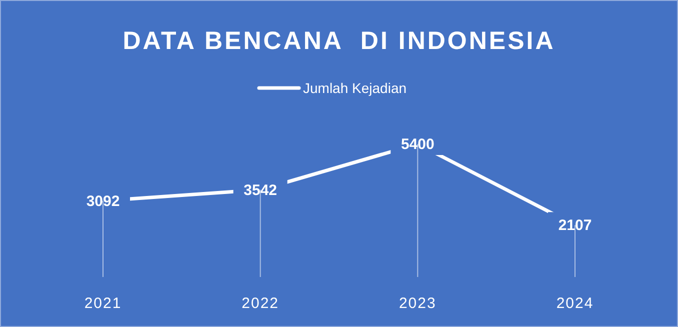 The height and width of the screenshot is (327, 678). Describe the element at coordinates (417, 303) in the screenshot. I see `x-tick-label: 2023` at that location.